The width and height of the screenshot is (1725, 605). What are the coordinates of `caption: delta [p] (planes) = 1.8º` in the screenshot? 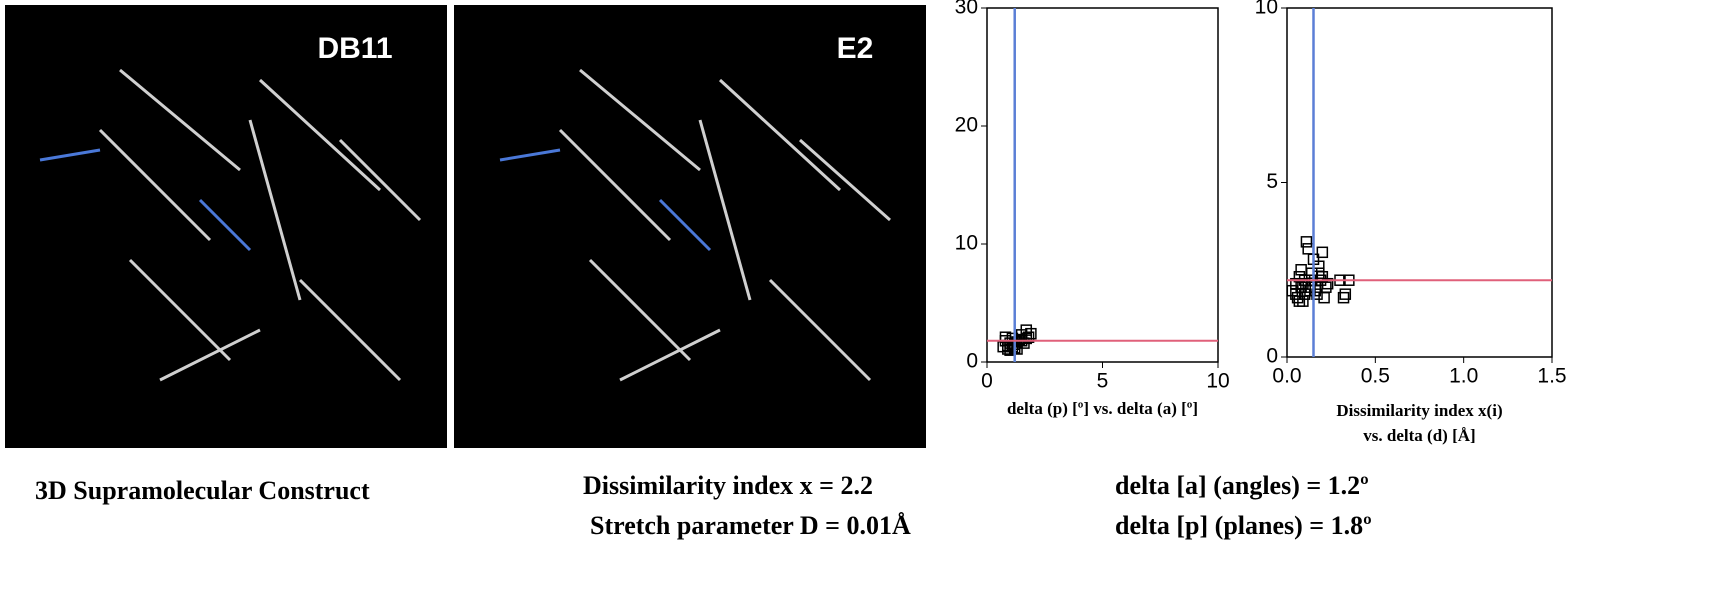 It's located at (1243, 525).